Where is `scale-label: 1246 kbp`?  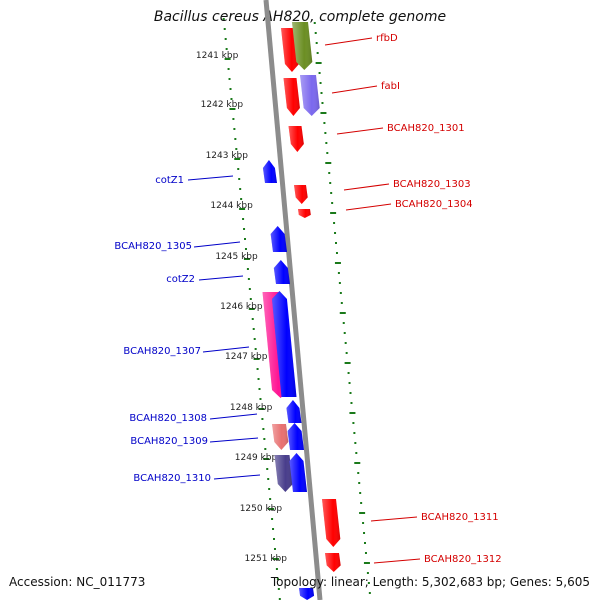 scale-label: 1246 kbp is located at coordinates (241, 307).